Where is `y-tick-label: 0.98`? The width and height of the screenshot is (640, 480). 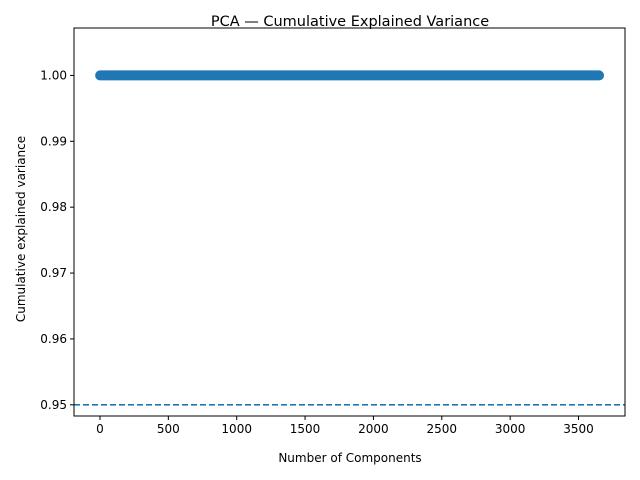
y-tick-label: 0.98 is located at coordinates (53, 207).